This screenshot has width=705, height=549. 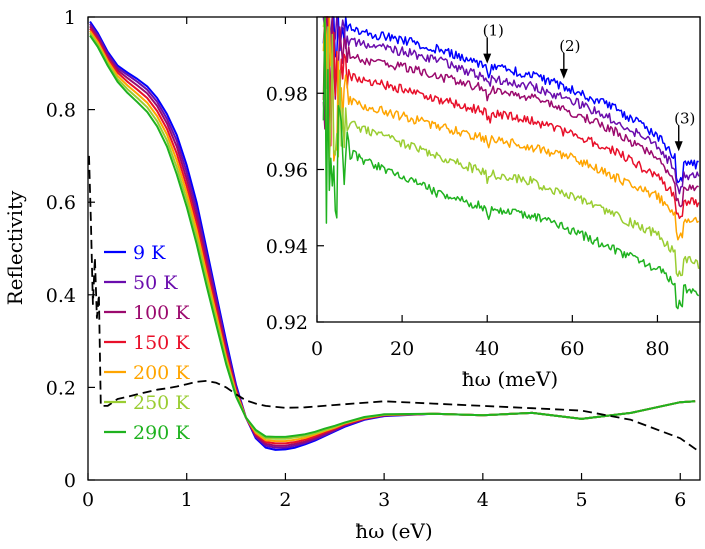 I want to click on main-y-tick-label: 0.8, so click(x=61, y=111).